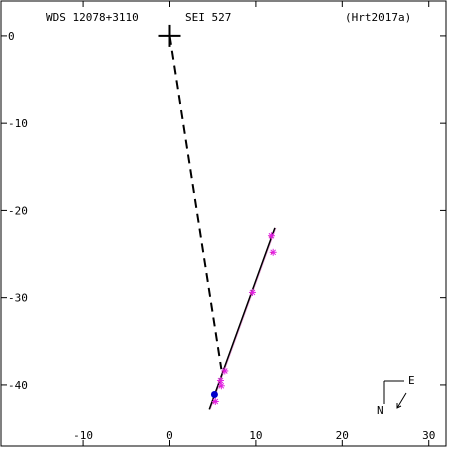  I want to click on x-tick-label: 0, so click(169, 435).